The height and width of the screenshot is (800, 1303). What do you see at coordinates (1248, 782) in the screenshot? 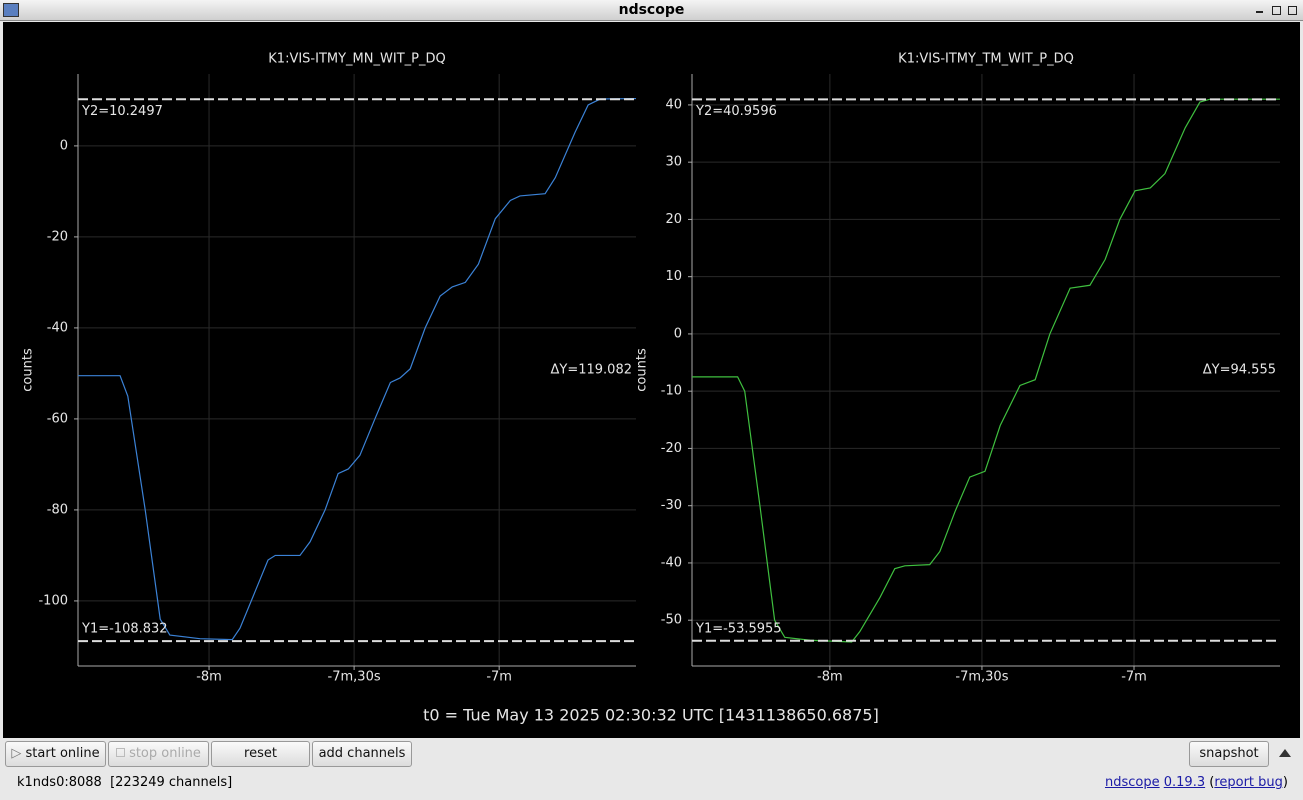
I see `report-bug-link: report bug` at bounding box center [1248, 782].